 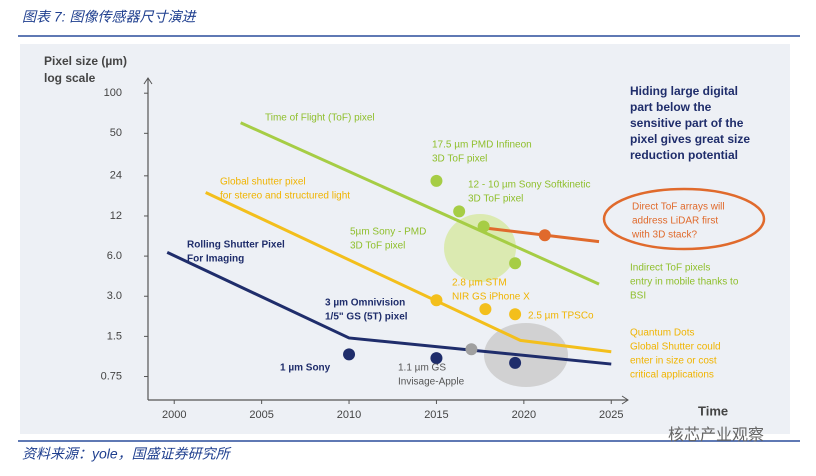 I want to click on watermark: 核芯产业观察, so click(x=716, y=435).